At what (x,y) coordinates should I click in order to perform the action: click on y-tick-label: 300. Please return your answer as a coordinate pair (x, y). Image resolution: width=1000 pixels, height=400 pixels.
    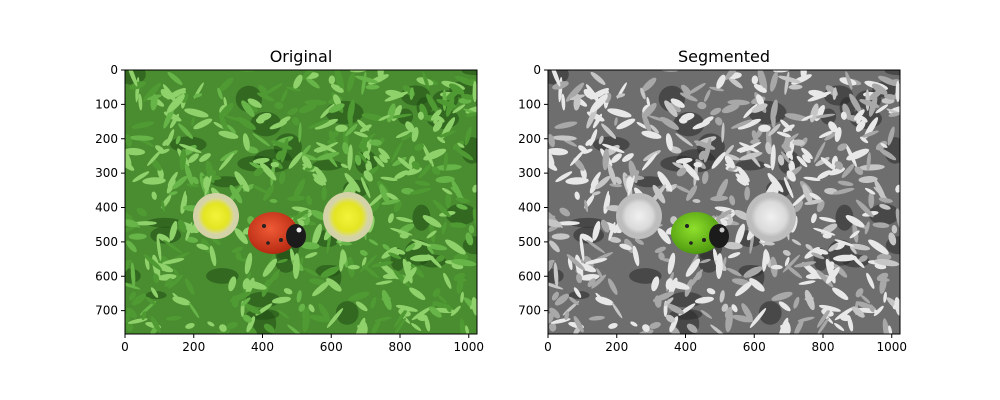
    Looking at the image, I should click on (529, 173).